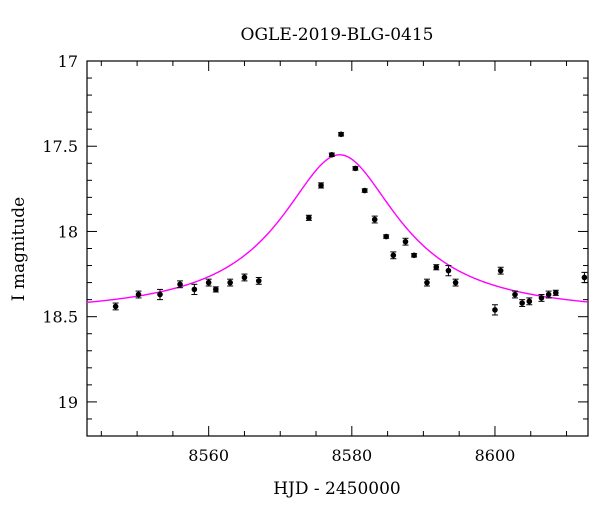 Image resolution: width=600 pixels, height=512 pixels. Describe the element at coordinates (60, 317) in the screenshot. I see `y-tick-label: 18.5` at that location.